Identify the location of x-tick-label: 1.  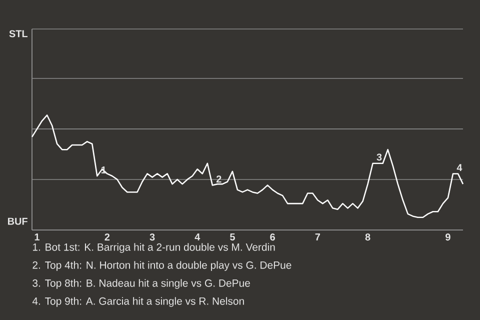
(37, 237).